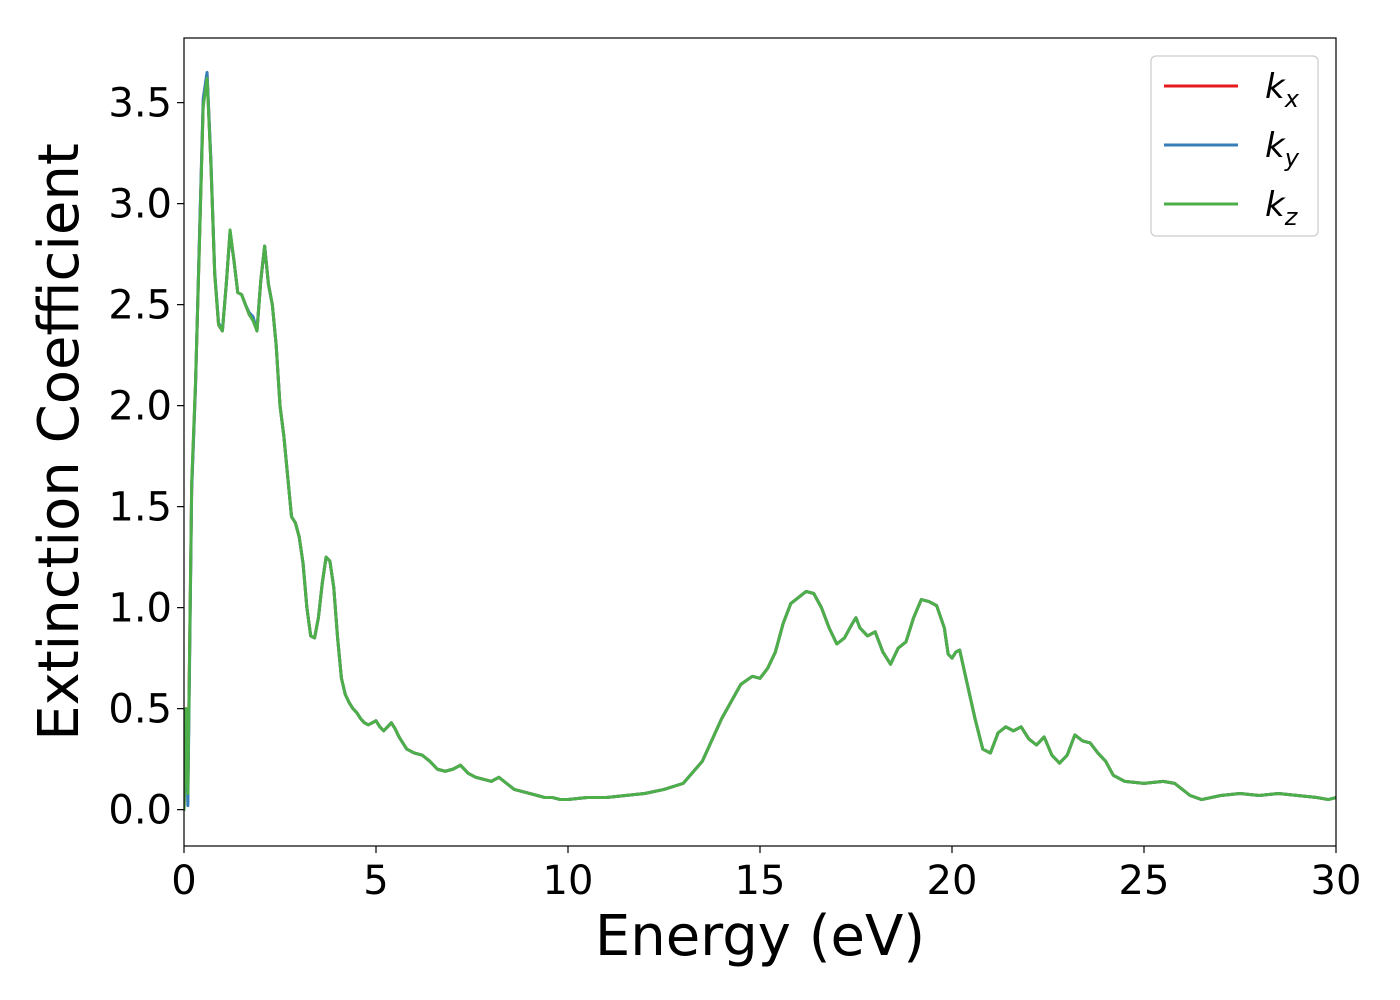  What do you see at coordinates (59, 442) in the screenshot?
I see `y-axis-title: Extinction Coefficient` at bounding box center [59, 442].